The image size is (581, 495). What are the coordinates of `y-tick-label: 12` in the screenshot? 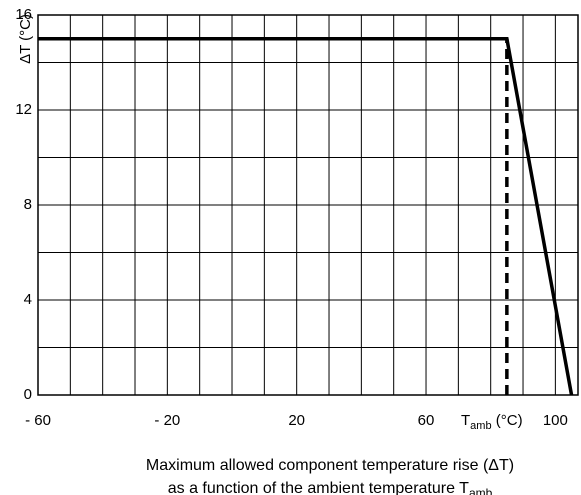 It's located at (23, 109).